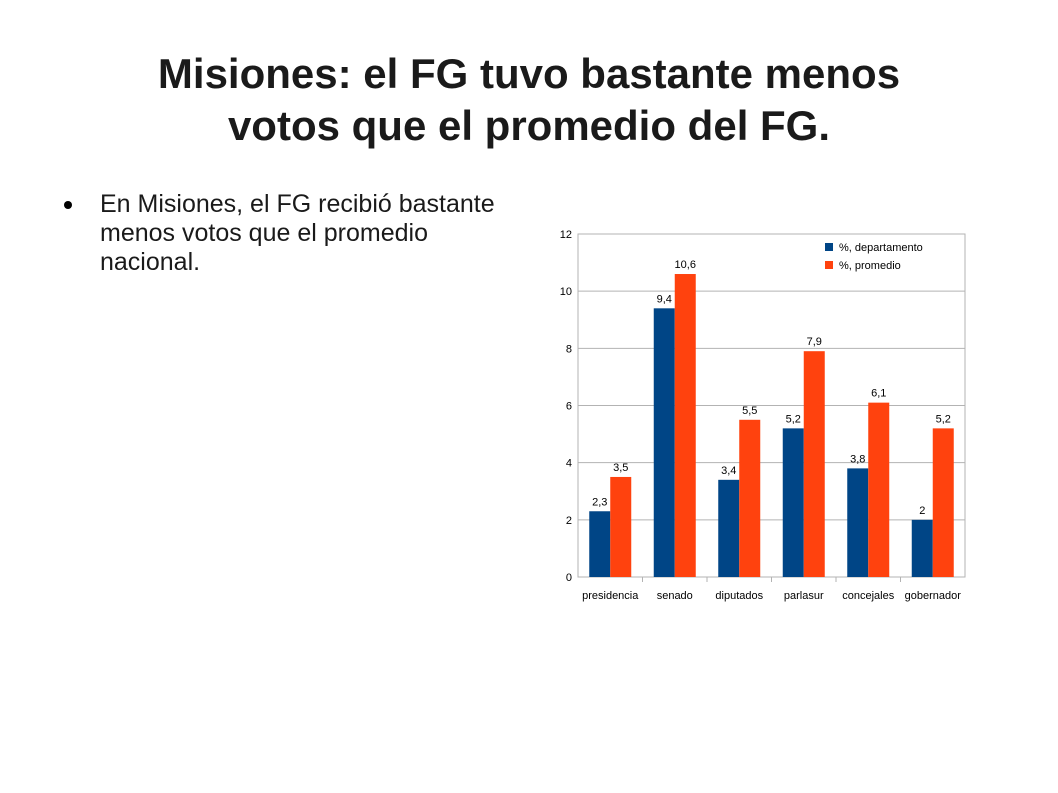 This screenshot has width=1058, height=793. I want to click on x-tick-label: senado, so click(675, 596).